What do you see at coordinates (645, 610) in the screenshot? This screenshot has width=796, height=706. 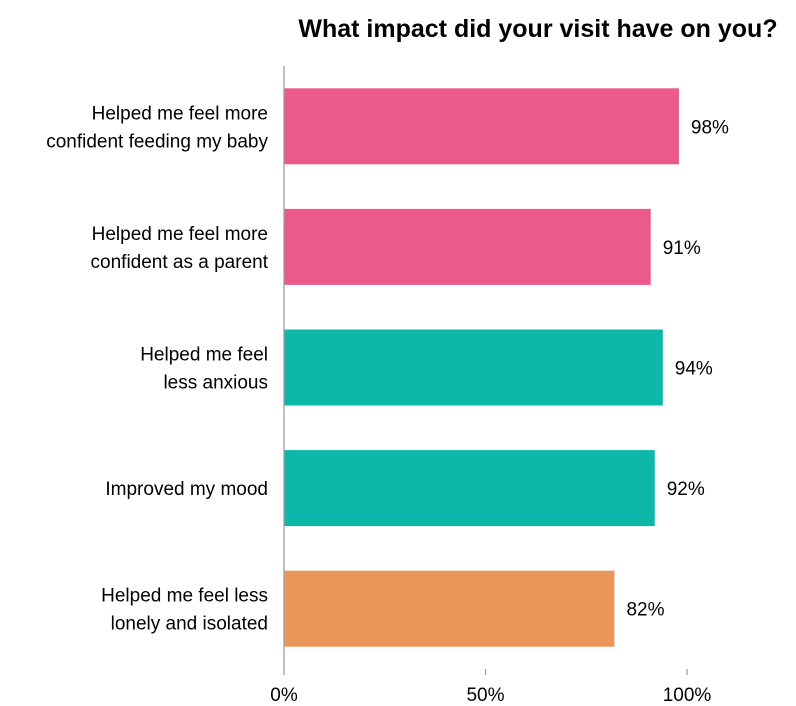 I see `value-label-5: 82%` at bounding box center [645, 610].